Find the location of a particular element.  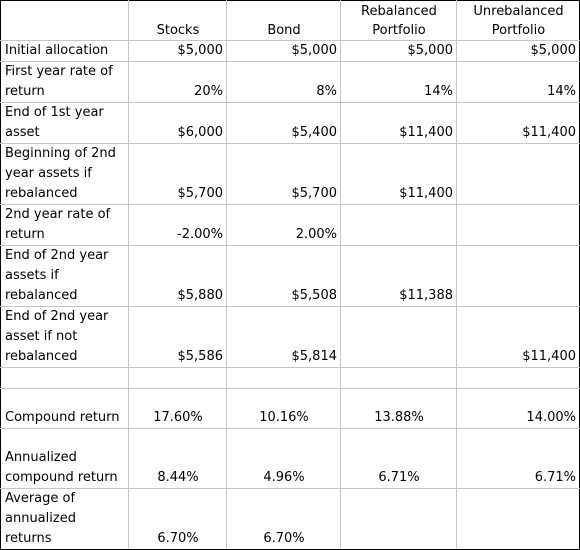

row-label-cell is located at coordinates (64, 378).